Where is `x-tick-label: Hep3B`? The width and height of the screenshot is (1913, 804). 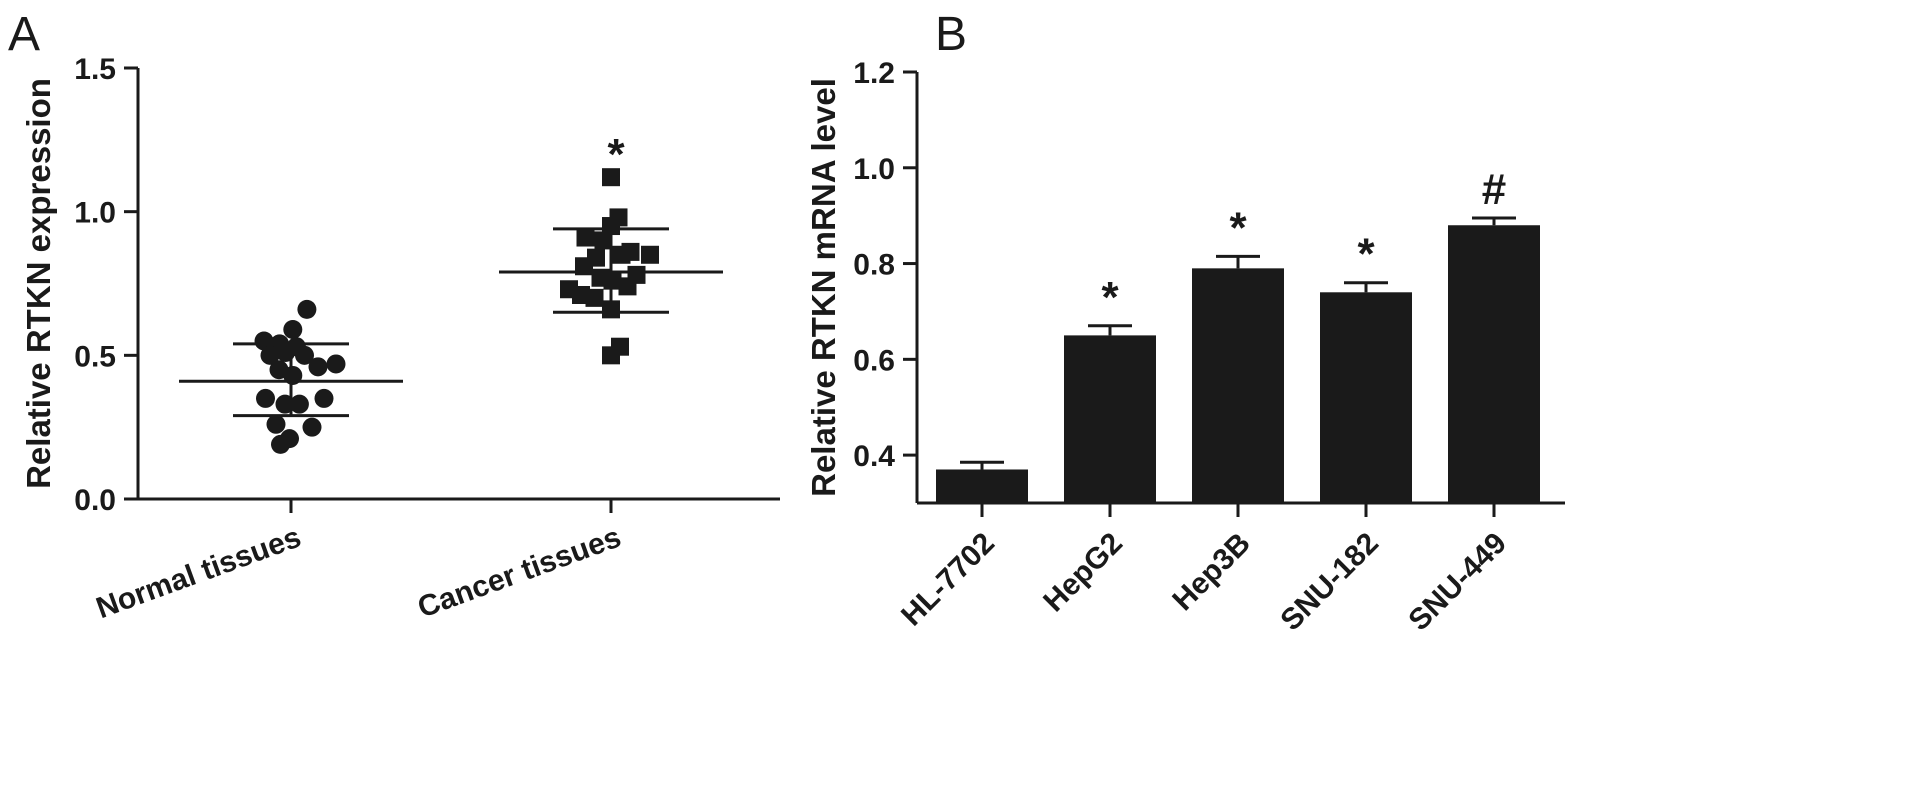
x-tick-label: Hep3B is located at coordinates (1211, 572).